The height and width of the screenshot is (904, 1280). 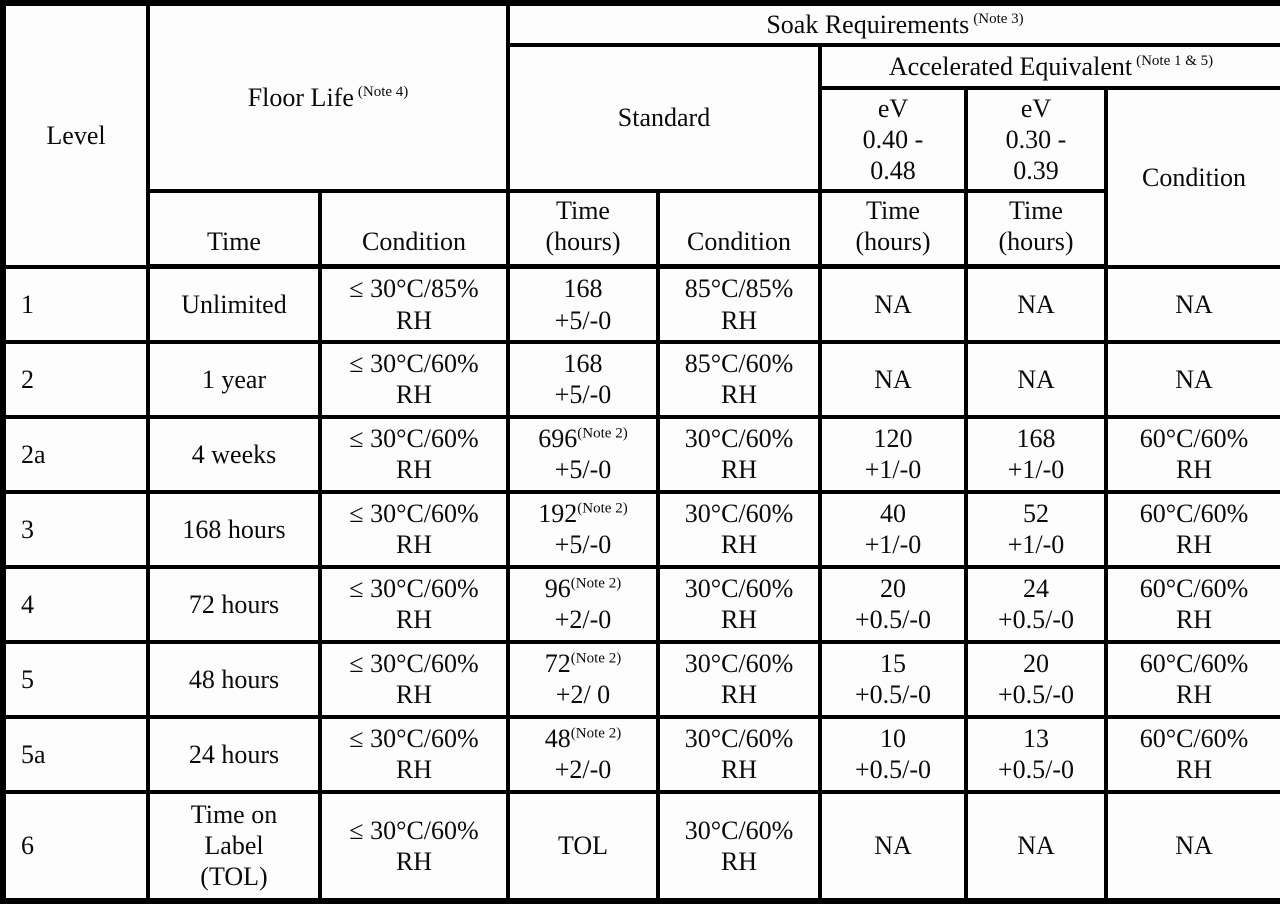 I want to click on cell-level: 6, so click(x=75, y=846).